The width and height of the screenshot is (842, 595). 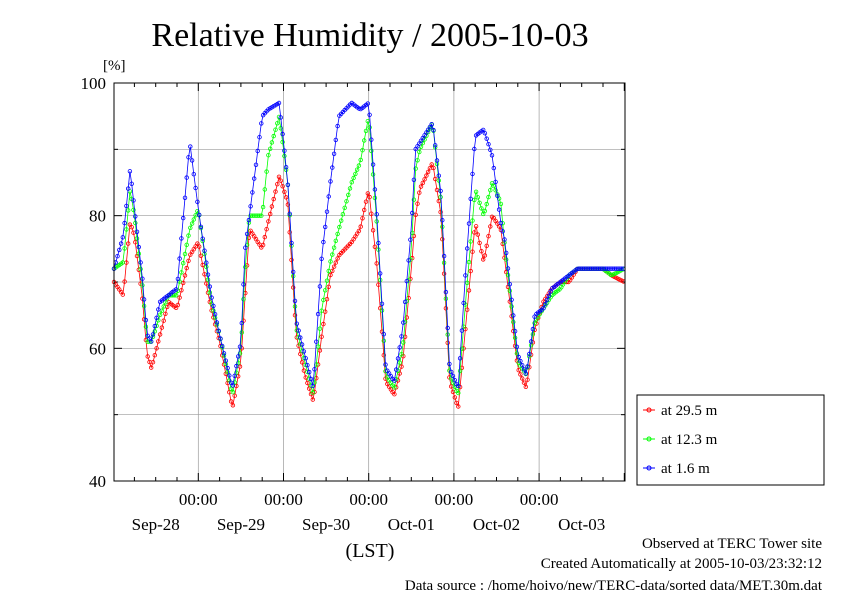 What do you see at coordinates (689, 440) in the screenshot?
I see `legend-label: at 12.3 m` at bounding box center [689, 440].